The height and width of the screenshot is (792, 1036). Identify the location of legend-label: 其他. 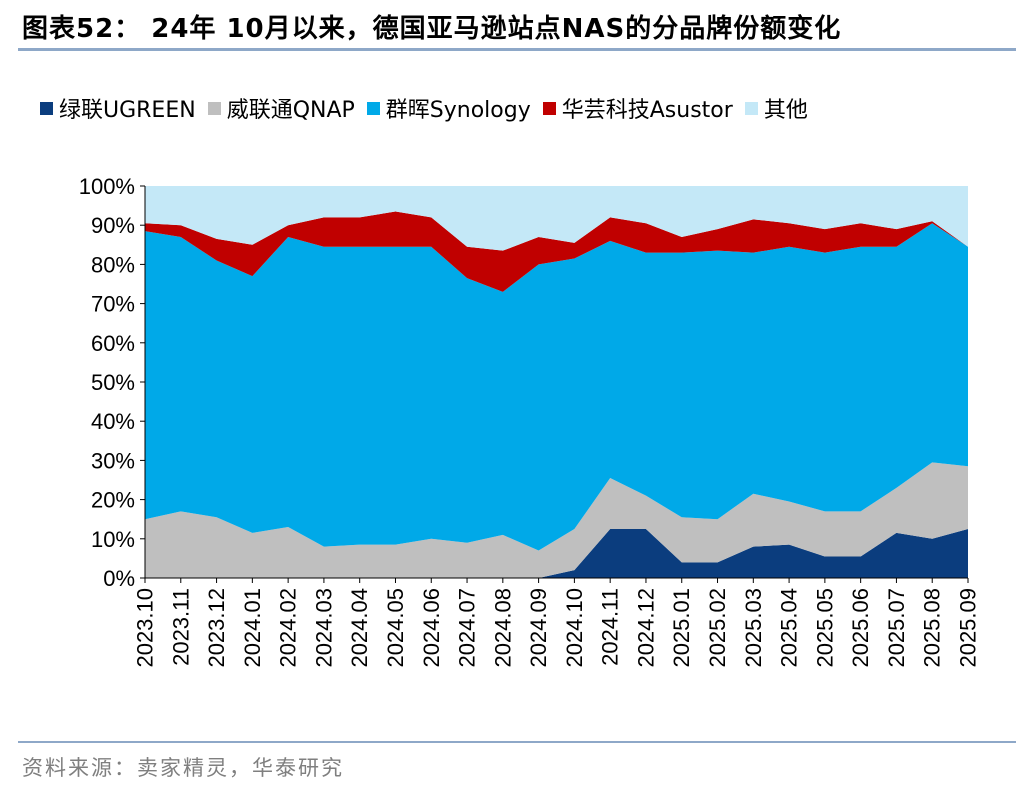
(785, 110).